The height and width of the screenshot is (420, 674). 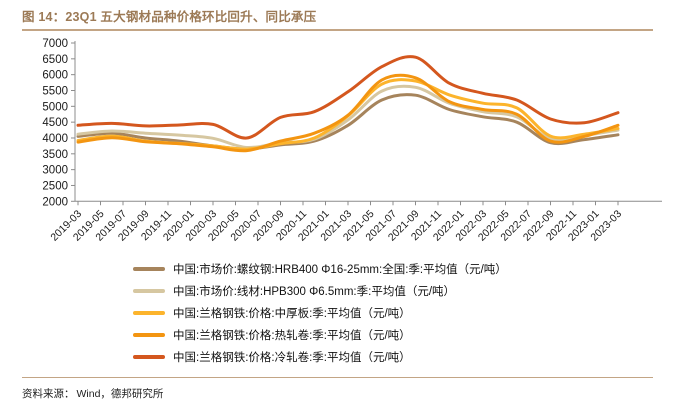 What do you see at coordinates (169, 17) in the screenshot?
I see `figure-title: 图 14：23Q1 五大钢材品种价格环比回升、同比承压` at bounding box center [169, 17].